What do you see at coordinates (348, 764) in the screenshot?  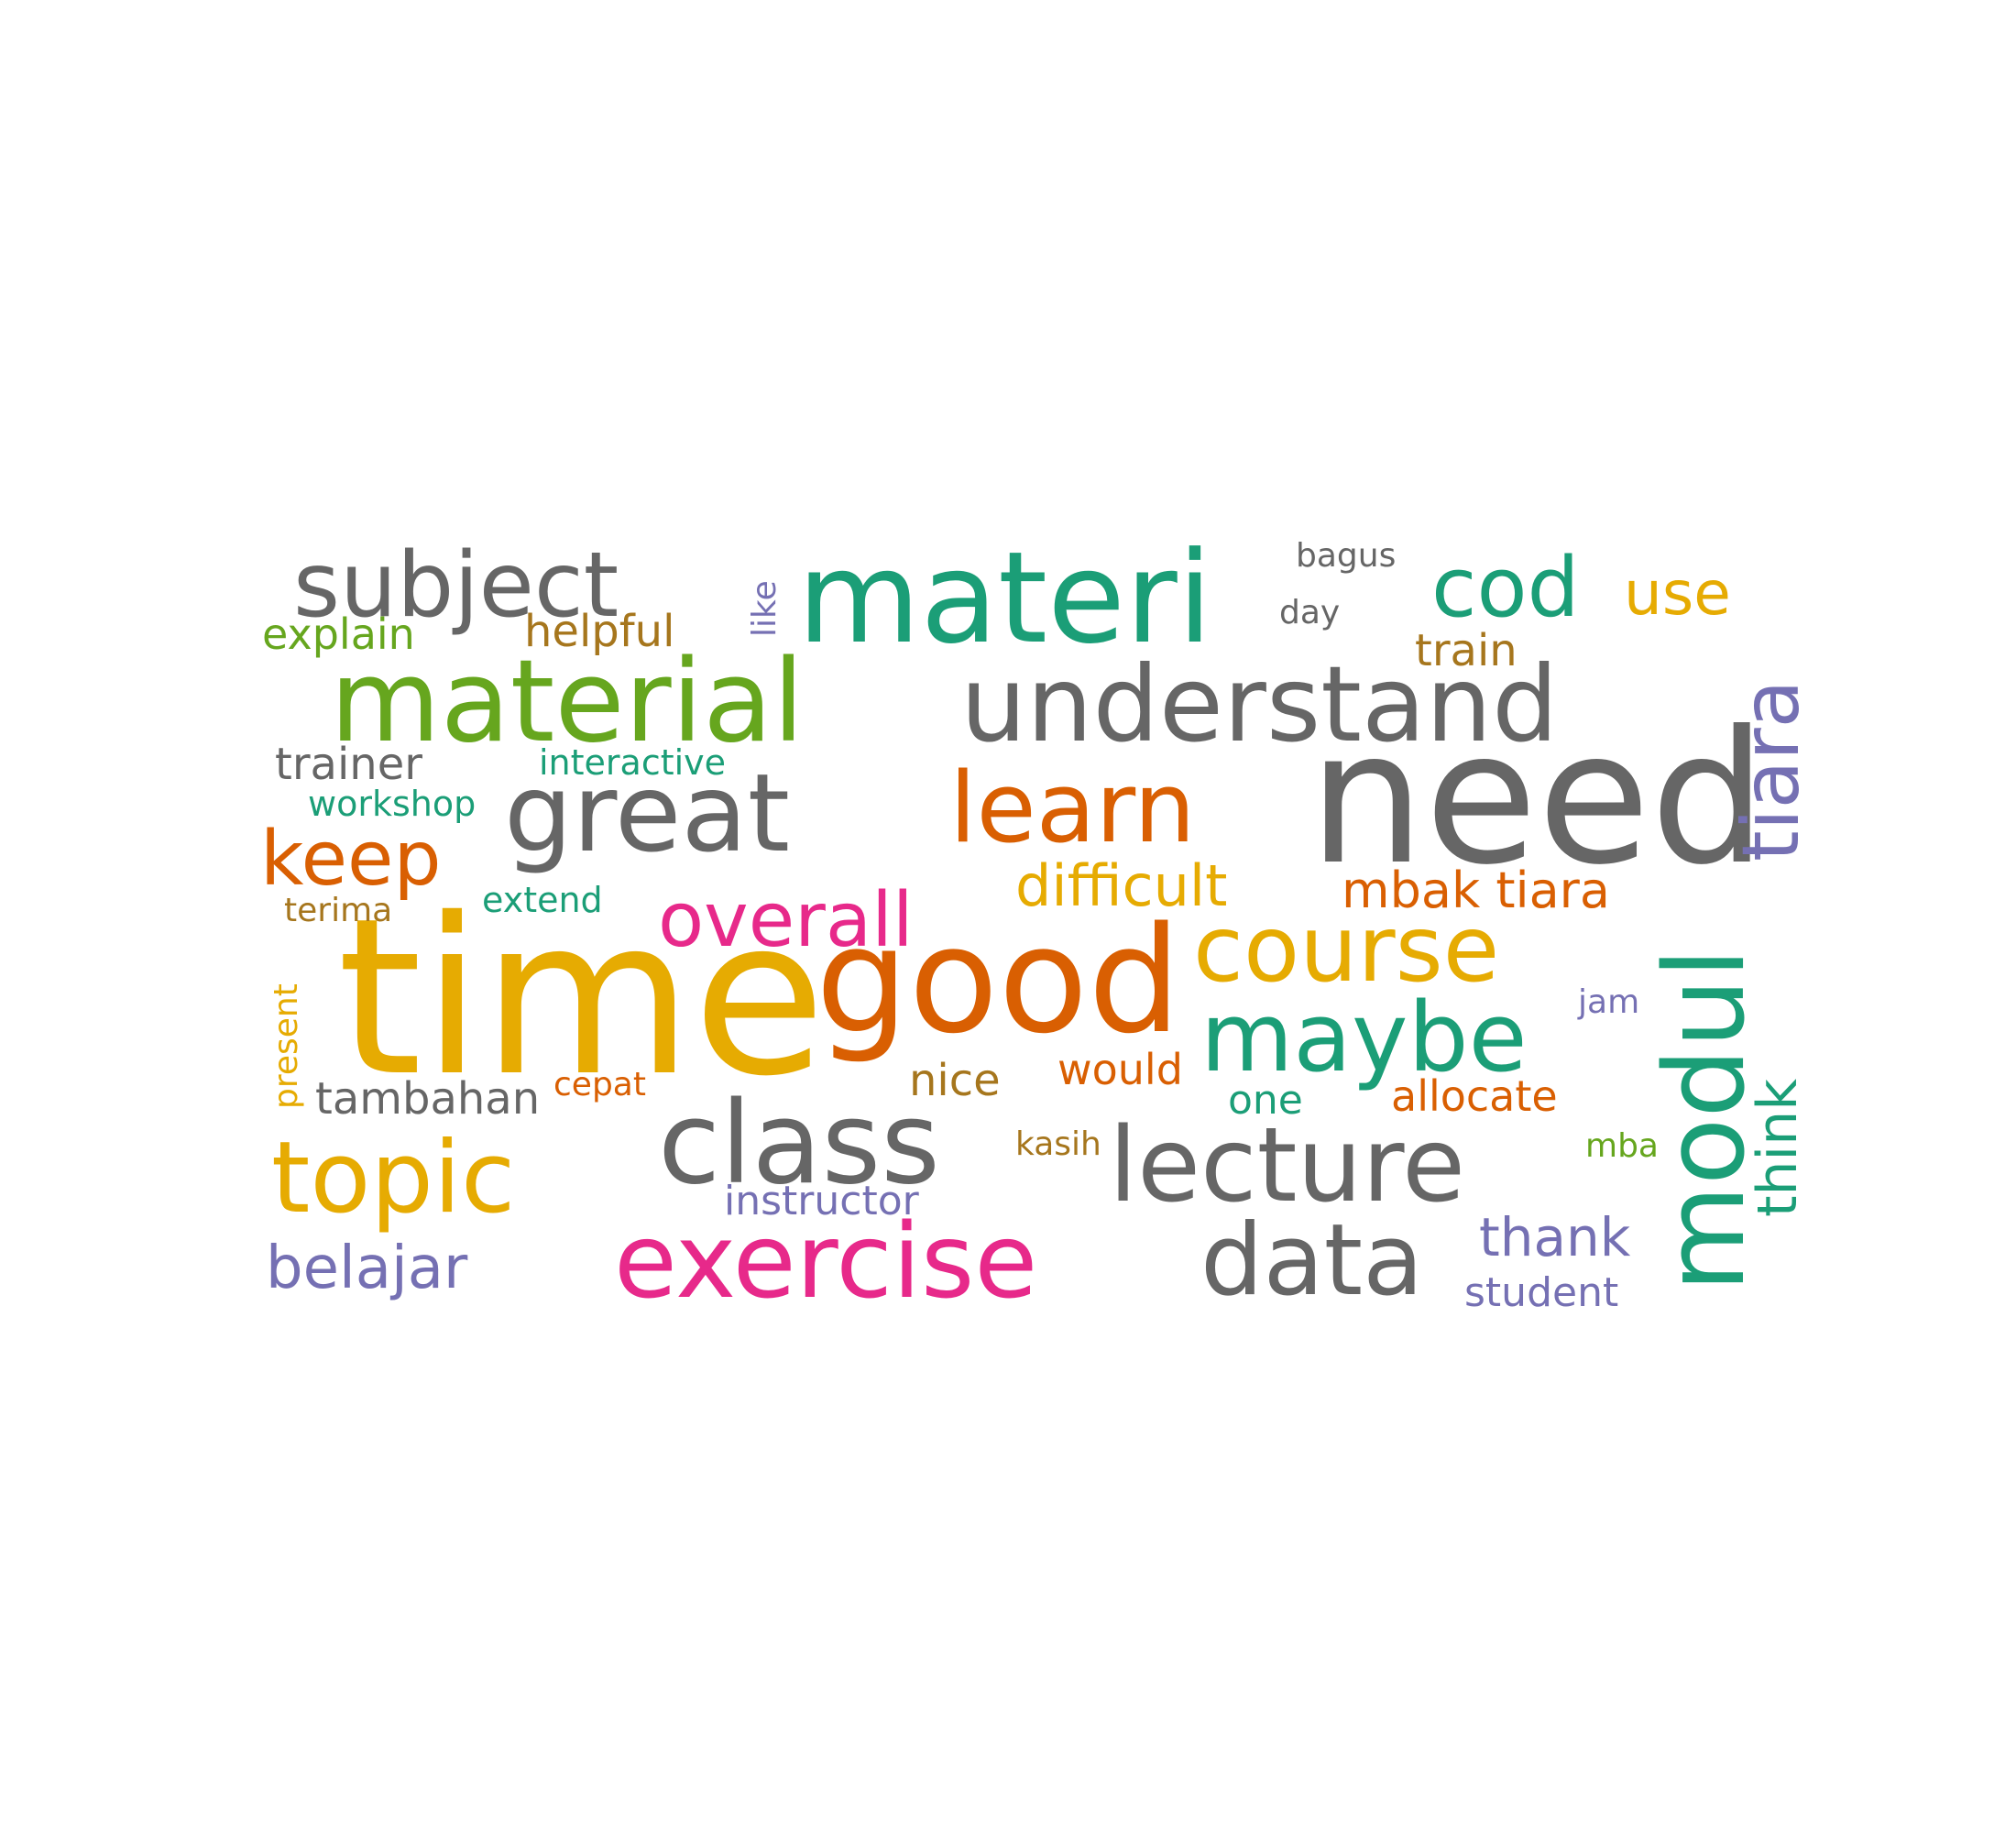 I see `cloud-word-trainer: trainer` at bounding box center [348, 764].